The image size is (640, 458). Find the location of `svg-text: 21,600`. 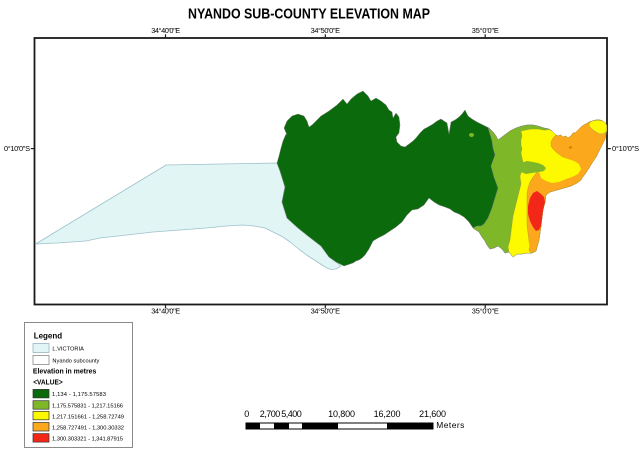

svg-text: 21,600 is located at coordinates (432, 414).